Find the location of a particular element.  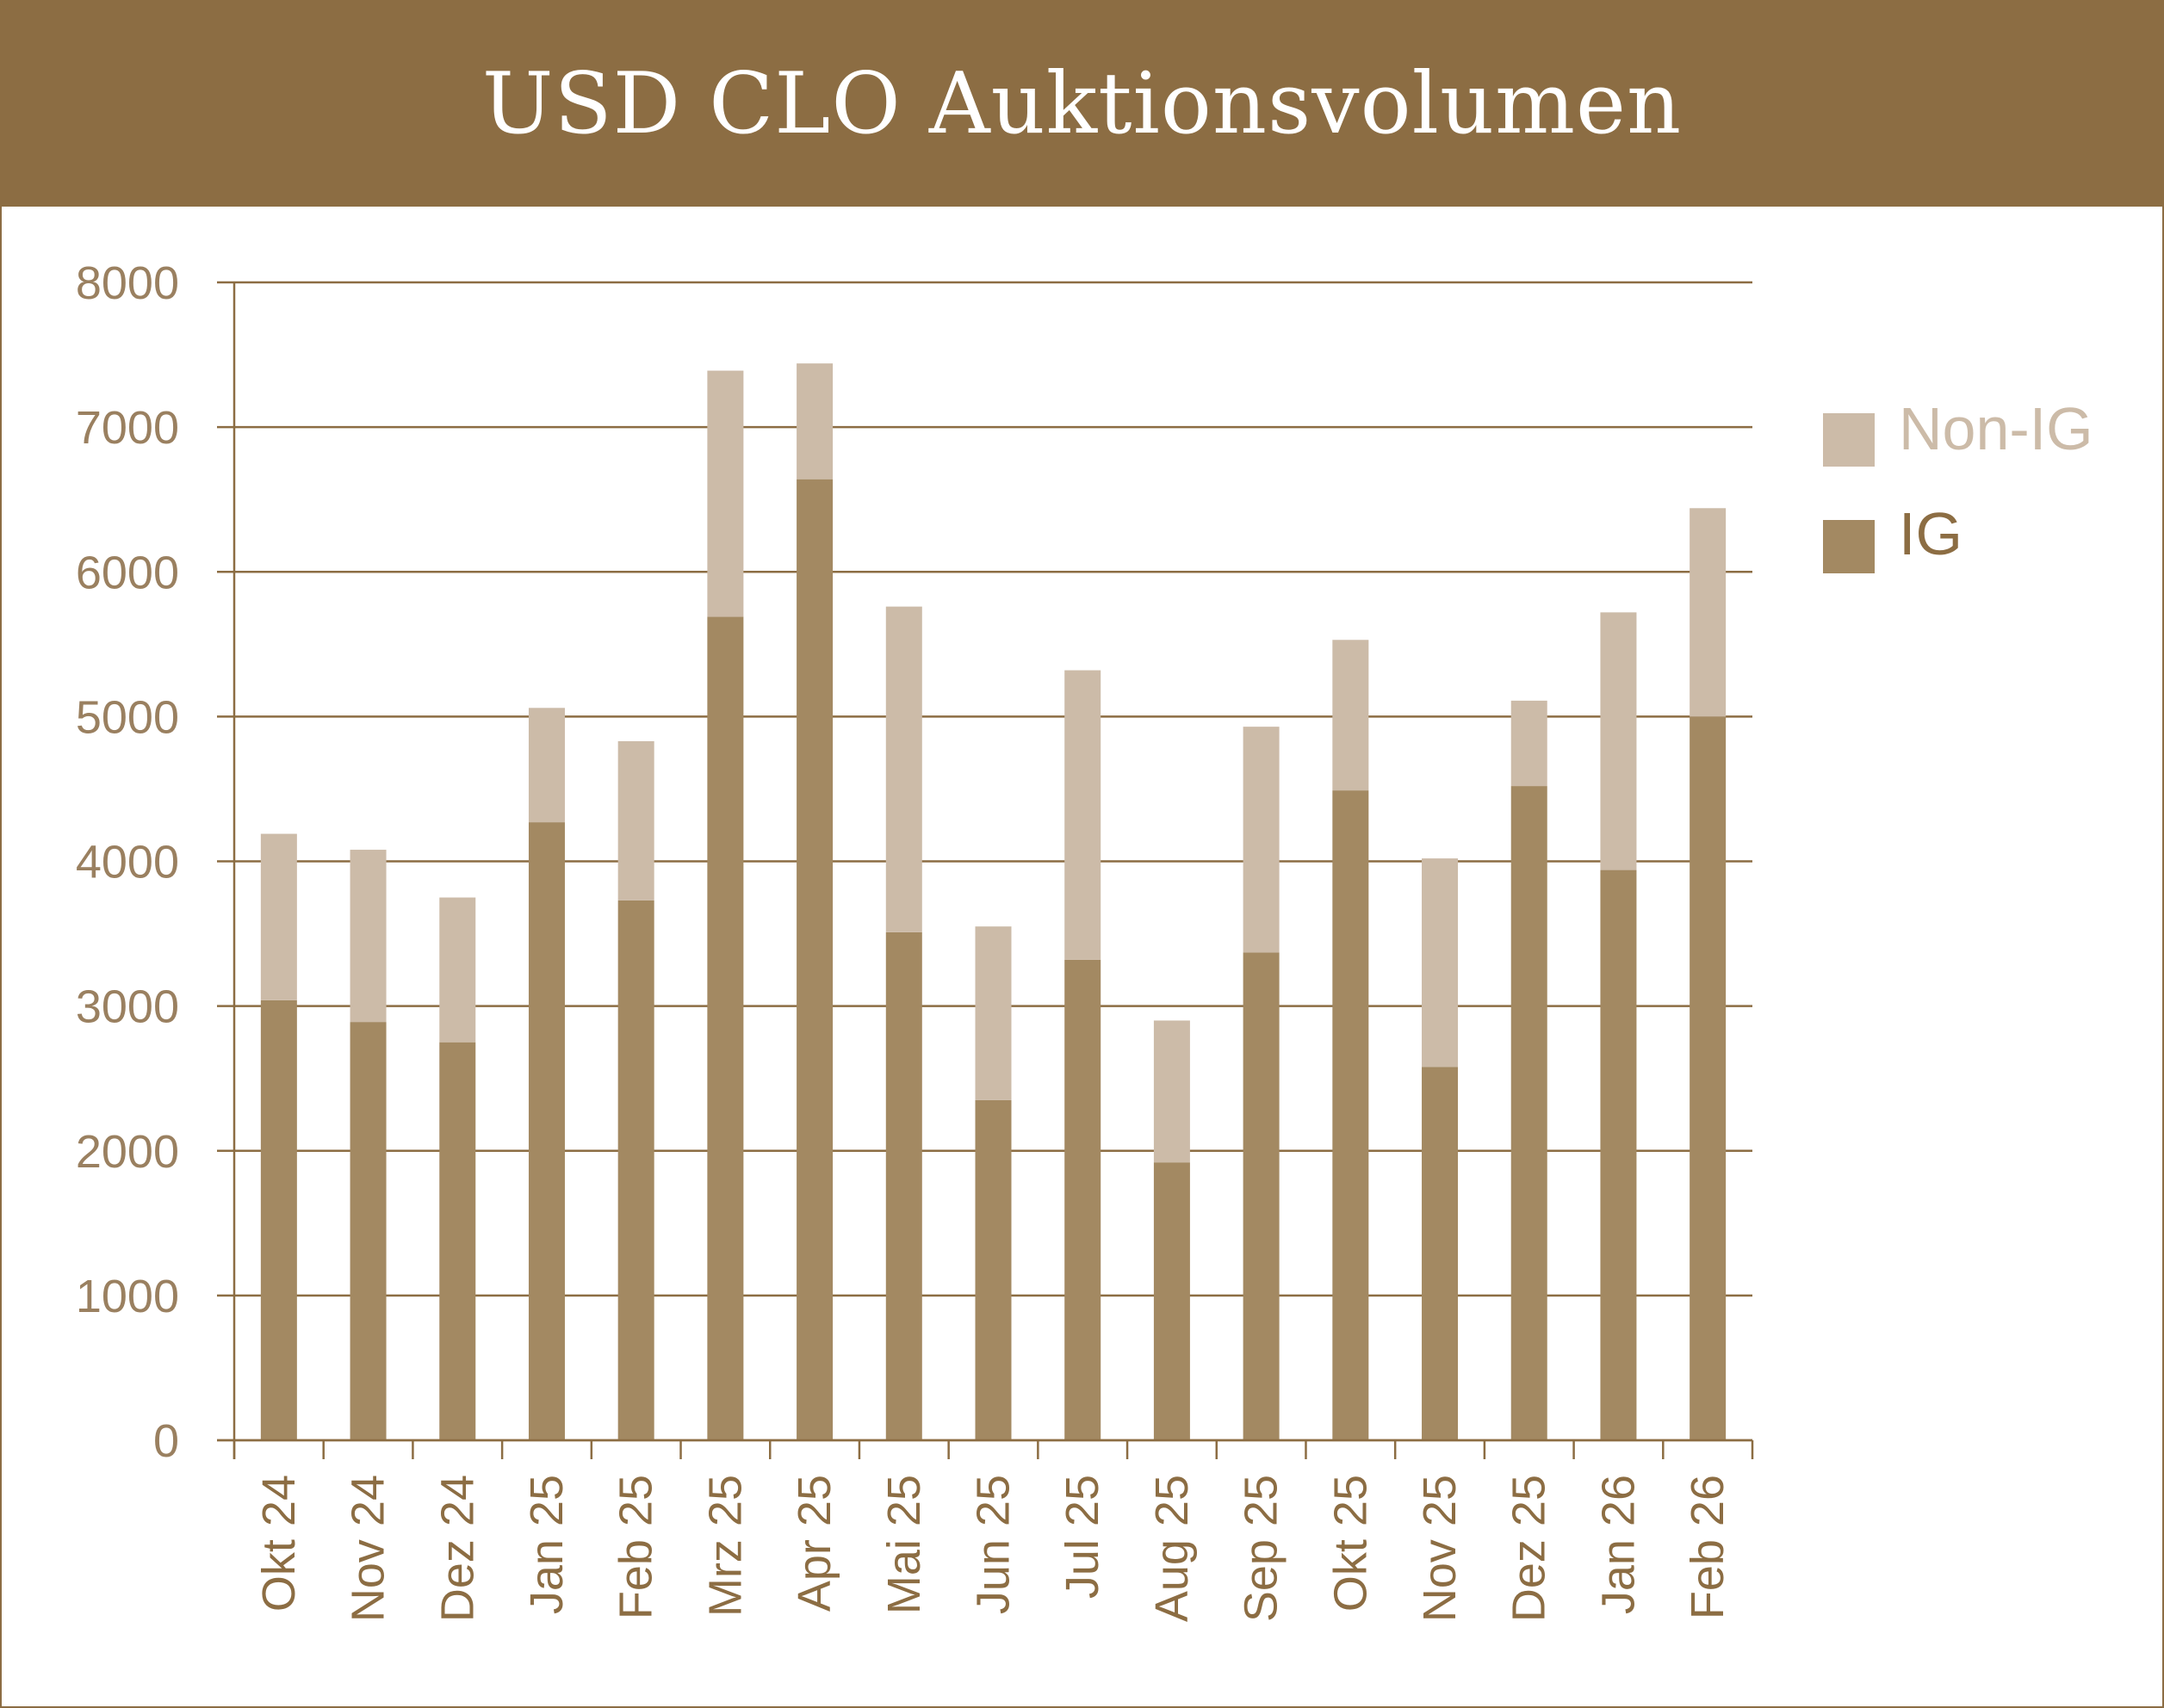

legend-swatch-ig is located at coordinates (1849, 546).